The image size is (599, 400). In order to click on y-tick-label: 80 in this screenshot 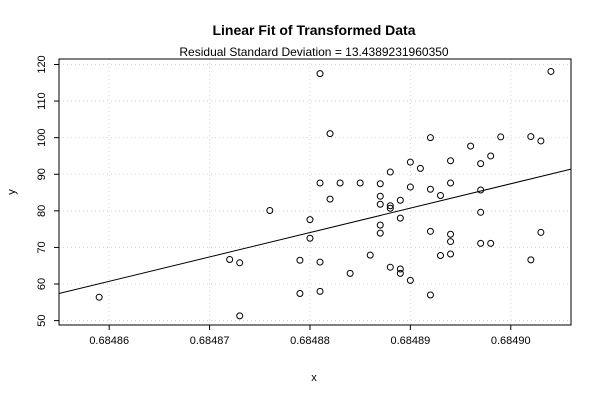, I will do `click(42, 211)`.